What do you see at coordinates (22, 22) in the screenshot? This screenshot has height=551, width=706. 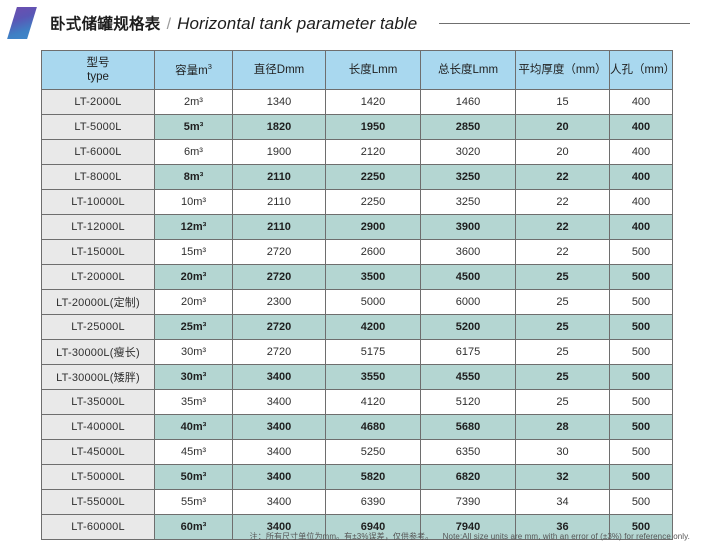 I see `brand-slash-icon` at bounding box center [22, 22].